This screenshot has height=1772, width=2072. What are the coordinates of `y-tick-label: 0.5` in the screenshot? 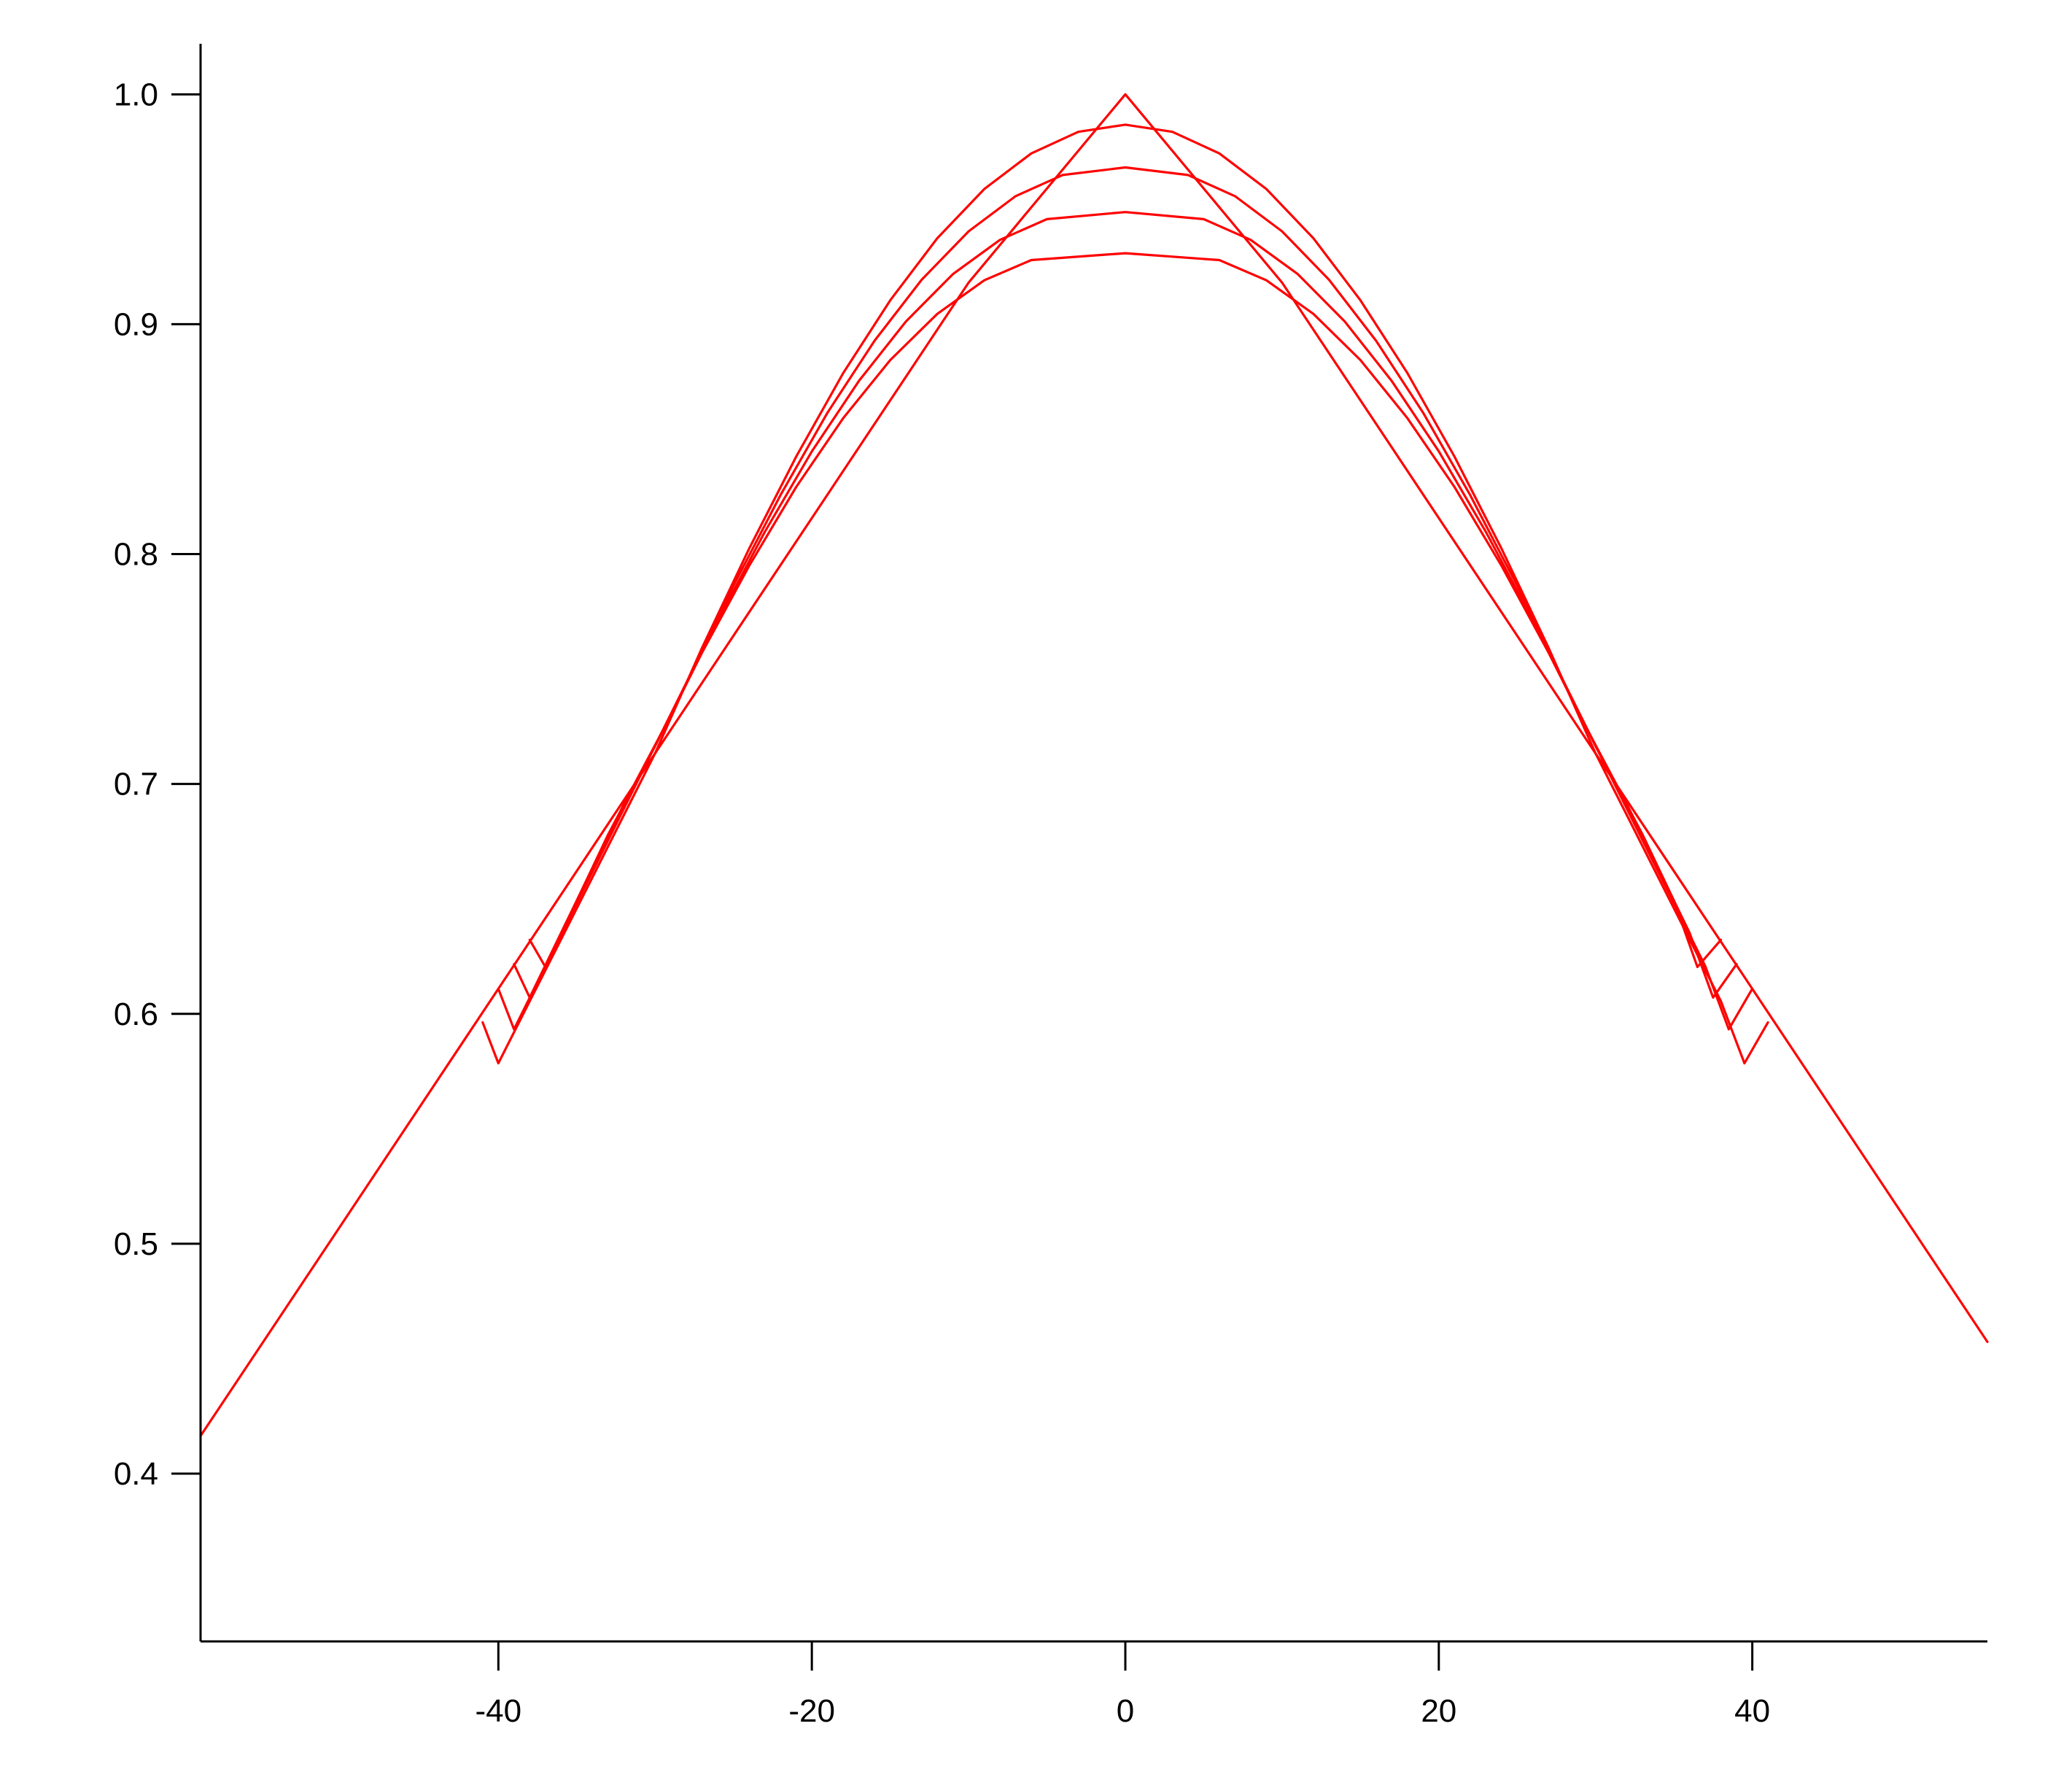 It's located at (136, 1244).